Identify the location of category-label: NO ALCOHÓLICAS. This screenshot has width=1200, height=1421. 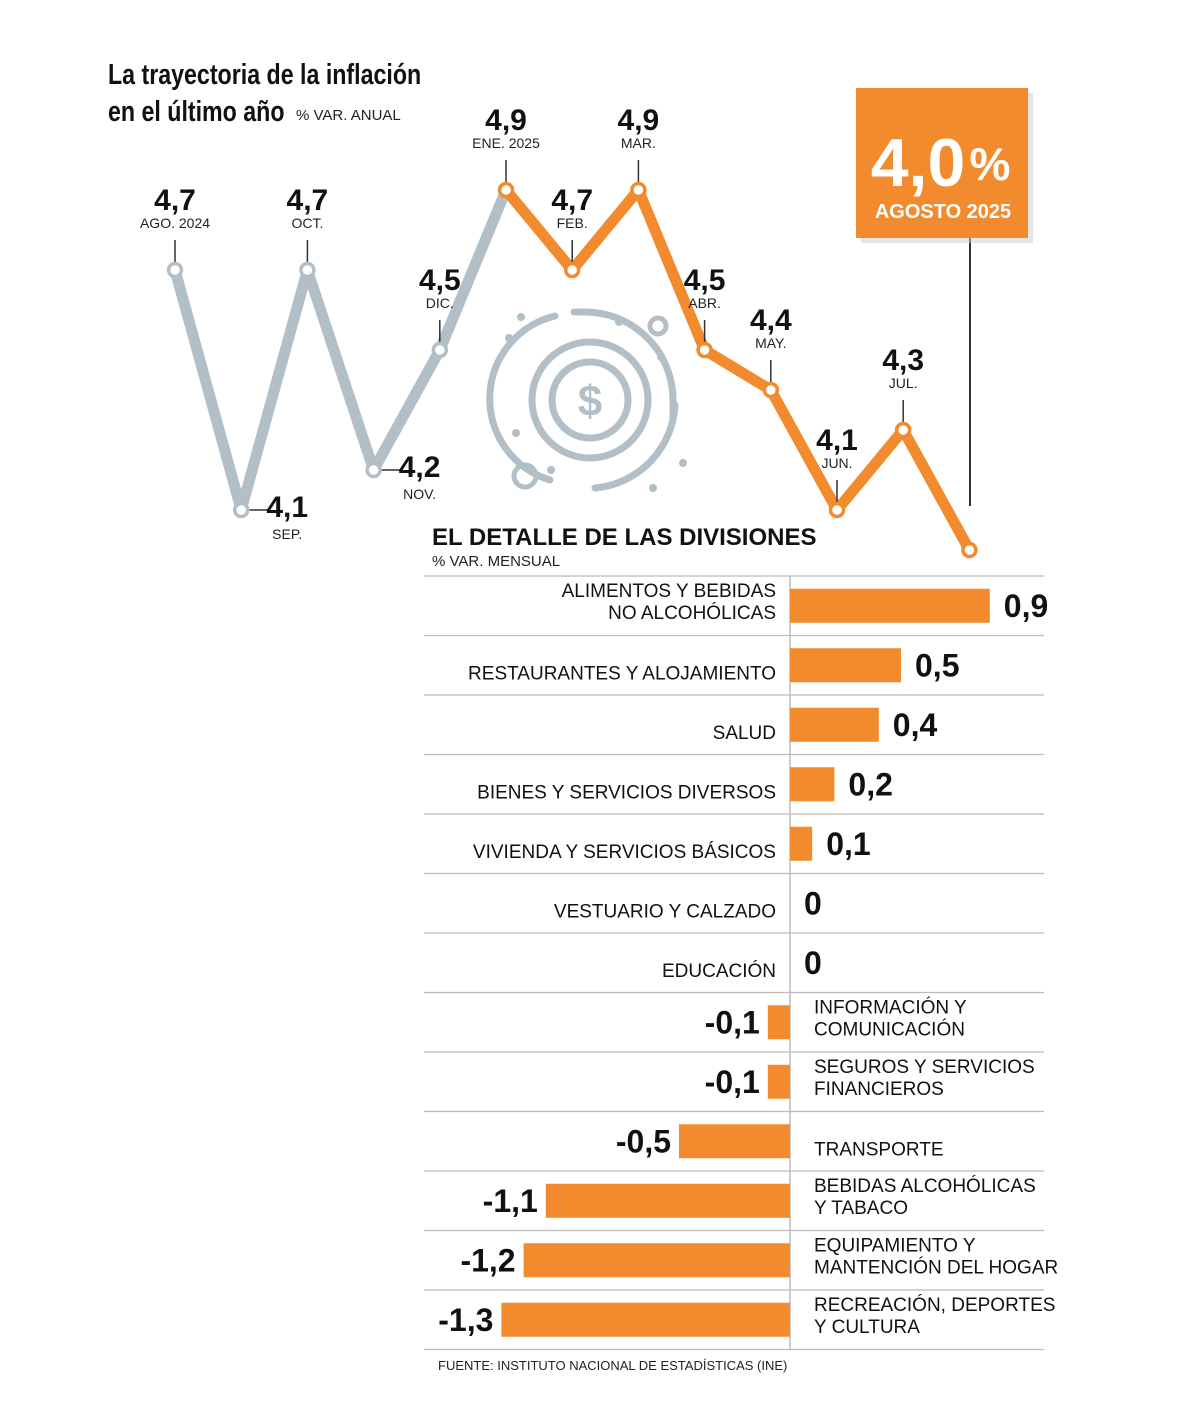
(692, 613).